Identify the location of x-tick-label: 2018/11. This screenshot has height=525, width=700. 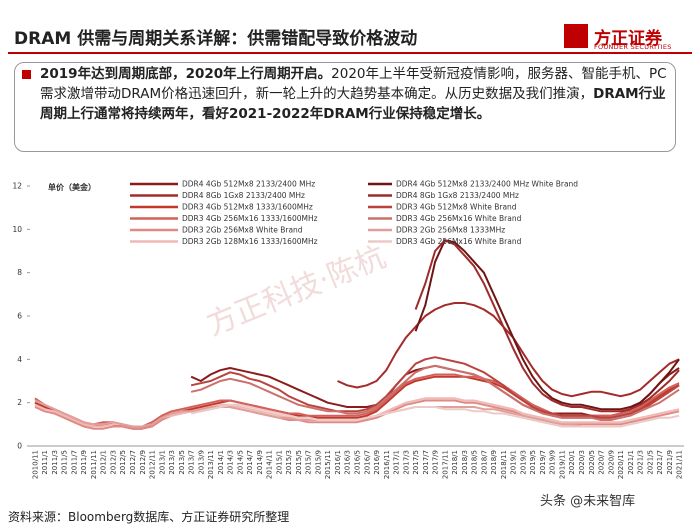
(504, 464).